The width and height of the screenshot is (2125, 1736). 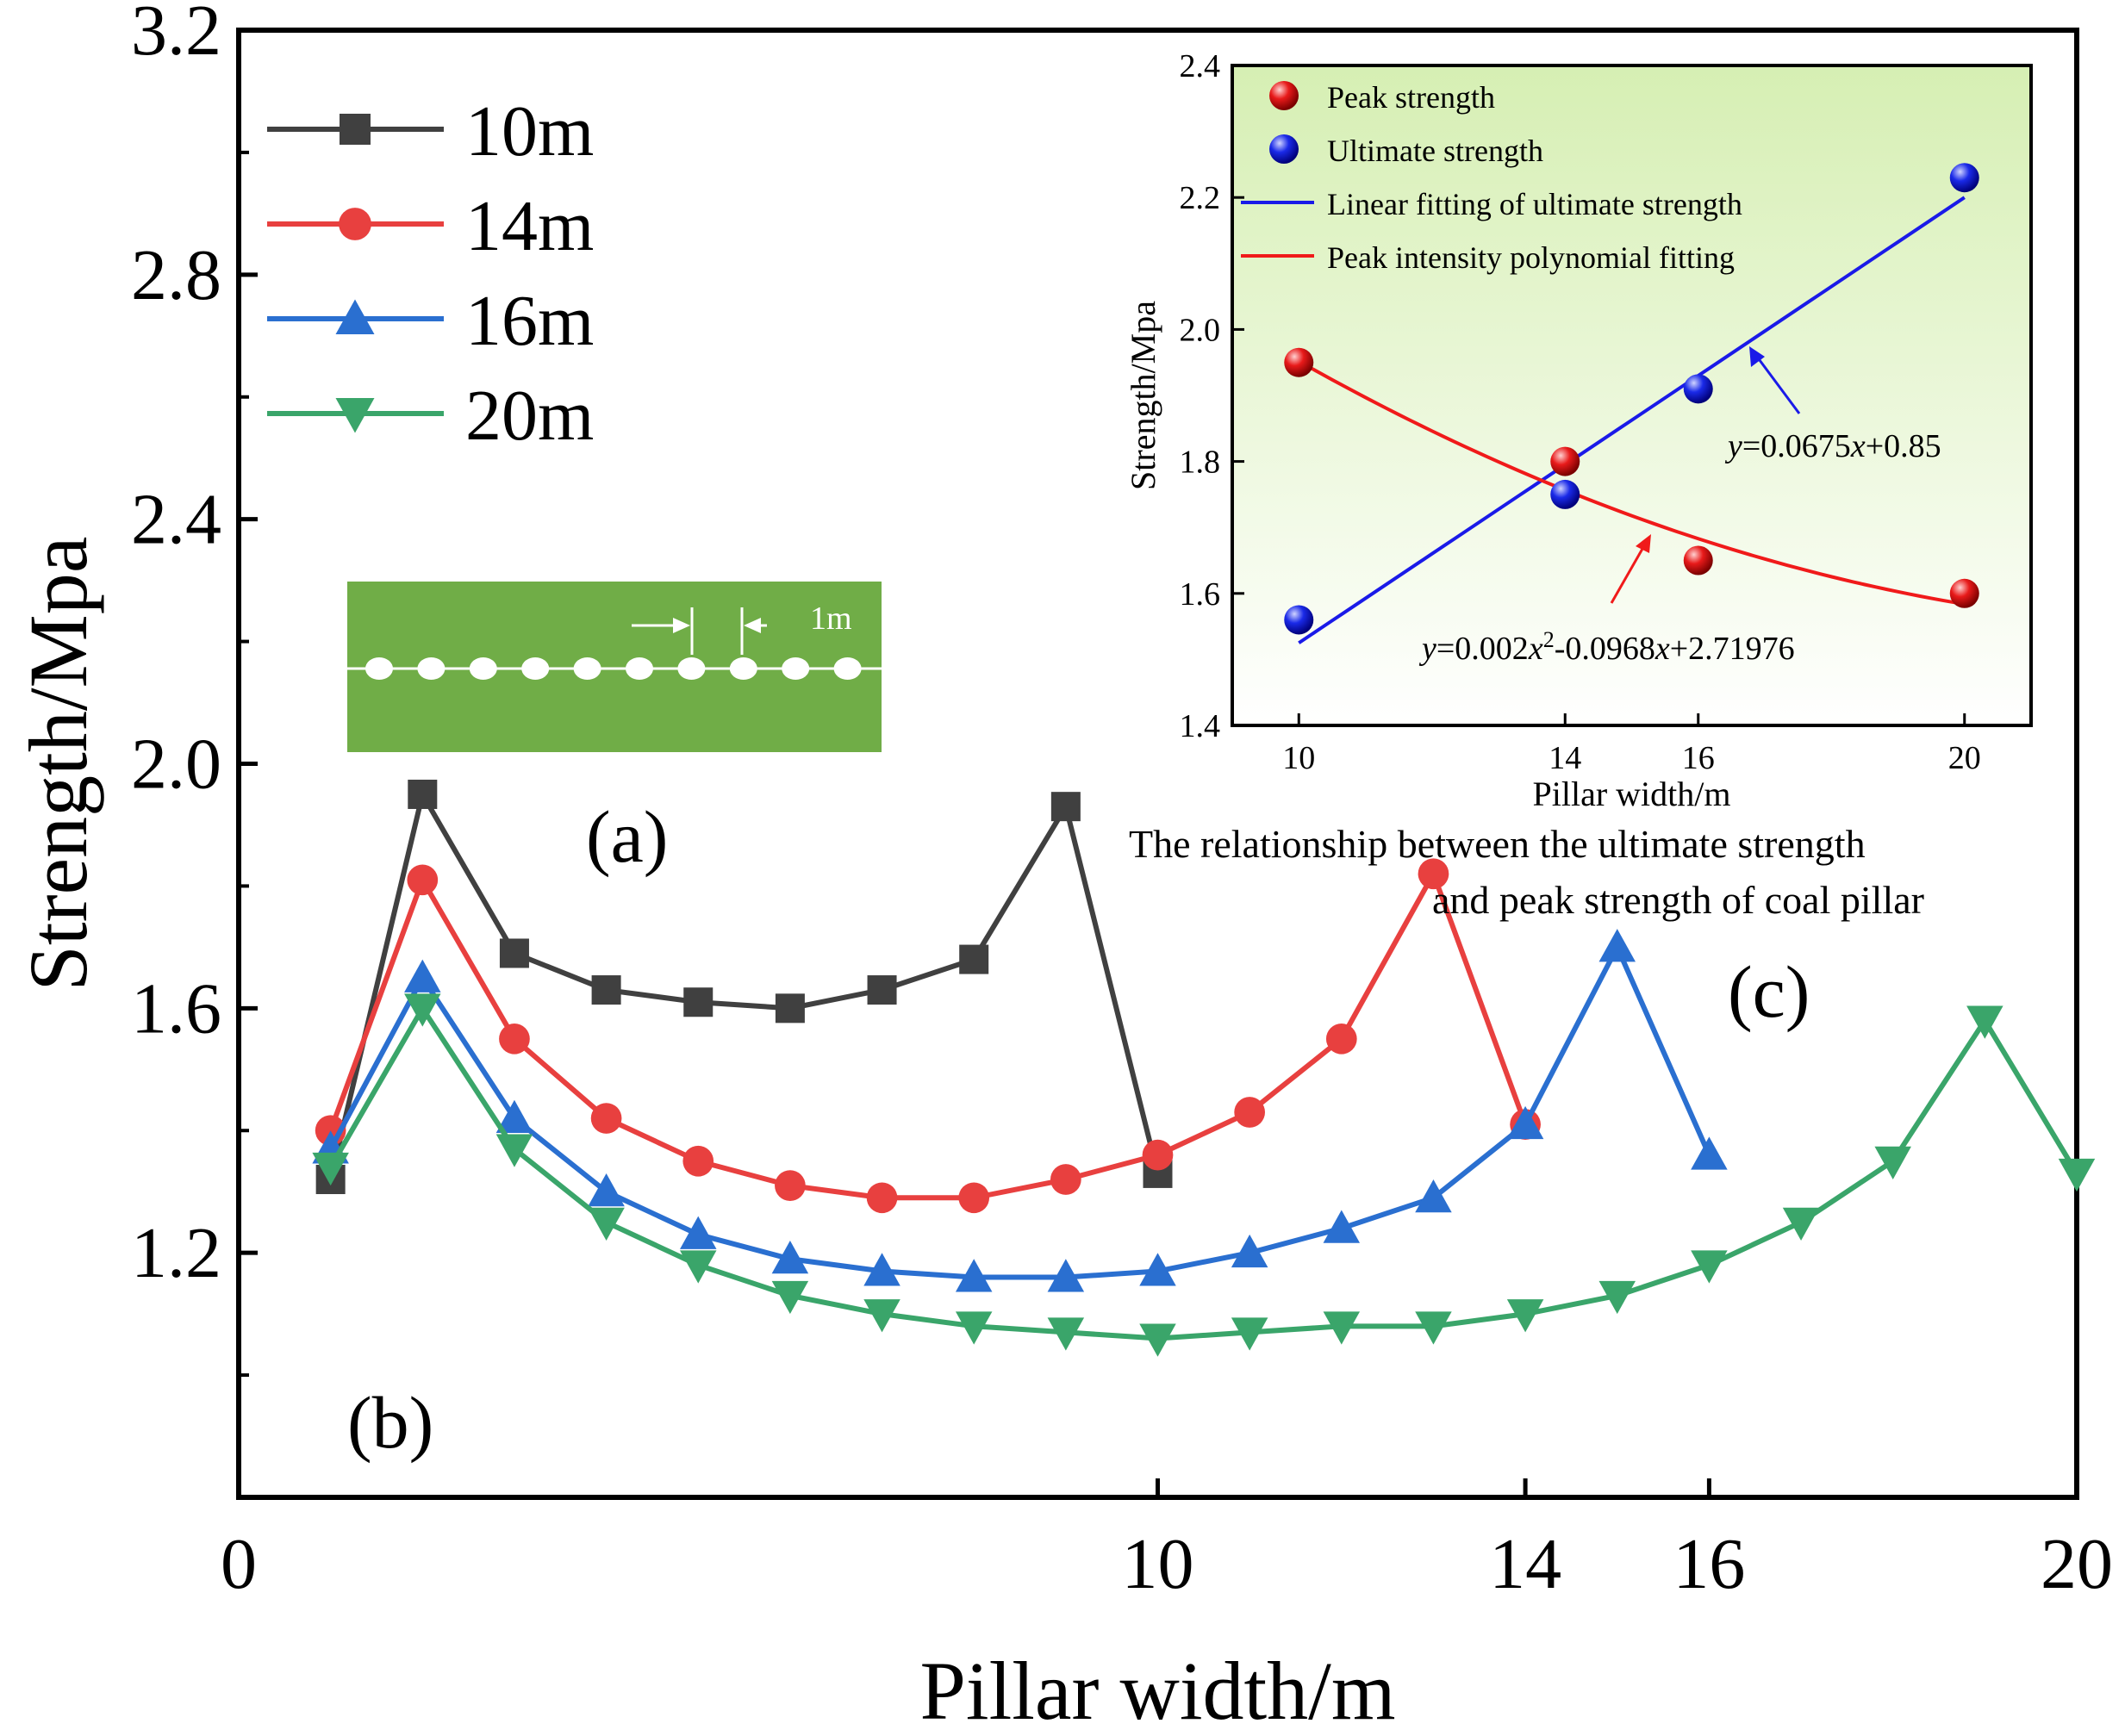 What do you see at coordinates (1732, 649) in the screenshot?
I see `equation-part: +2.71976` at bounding box center [1732, 649].